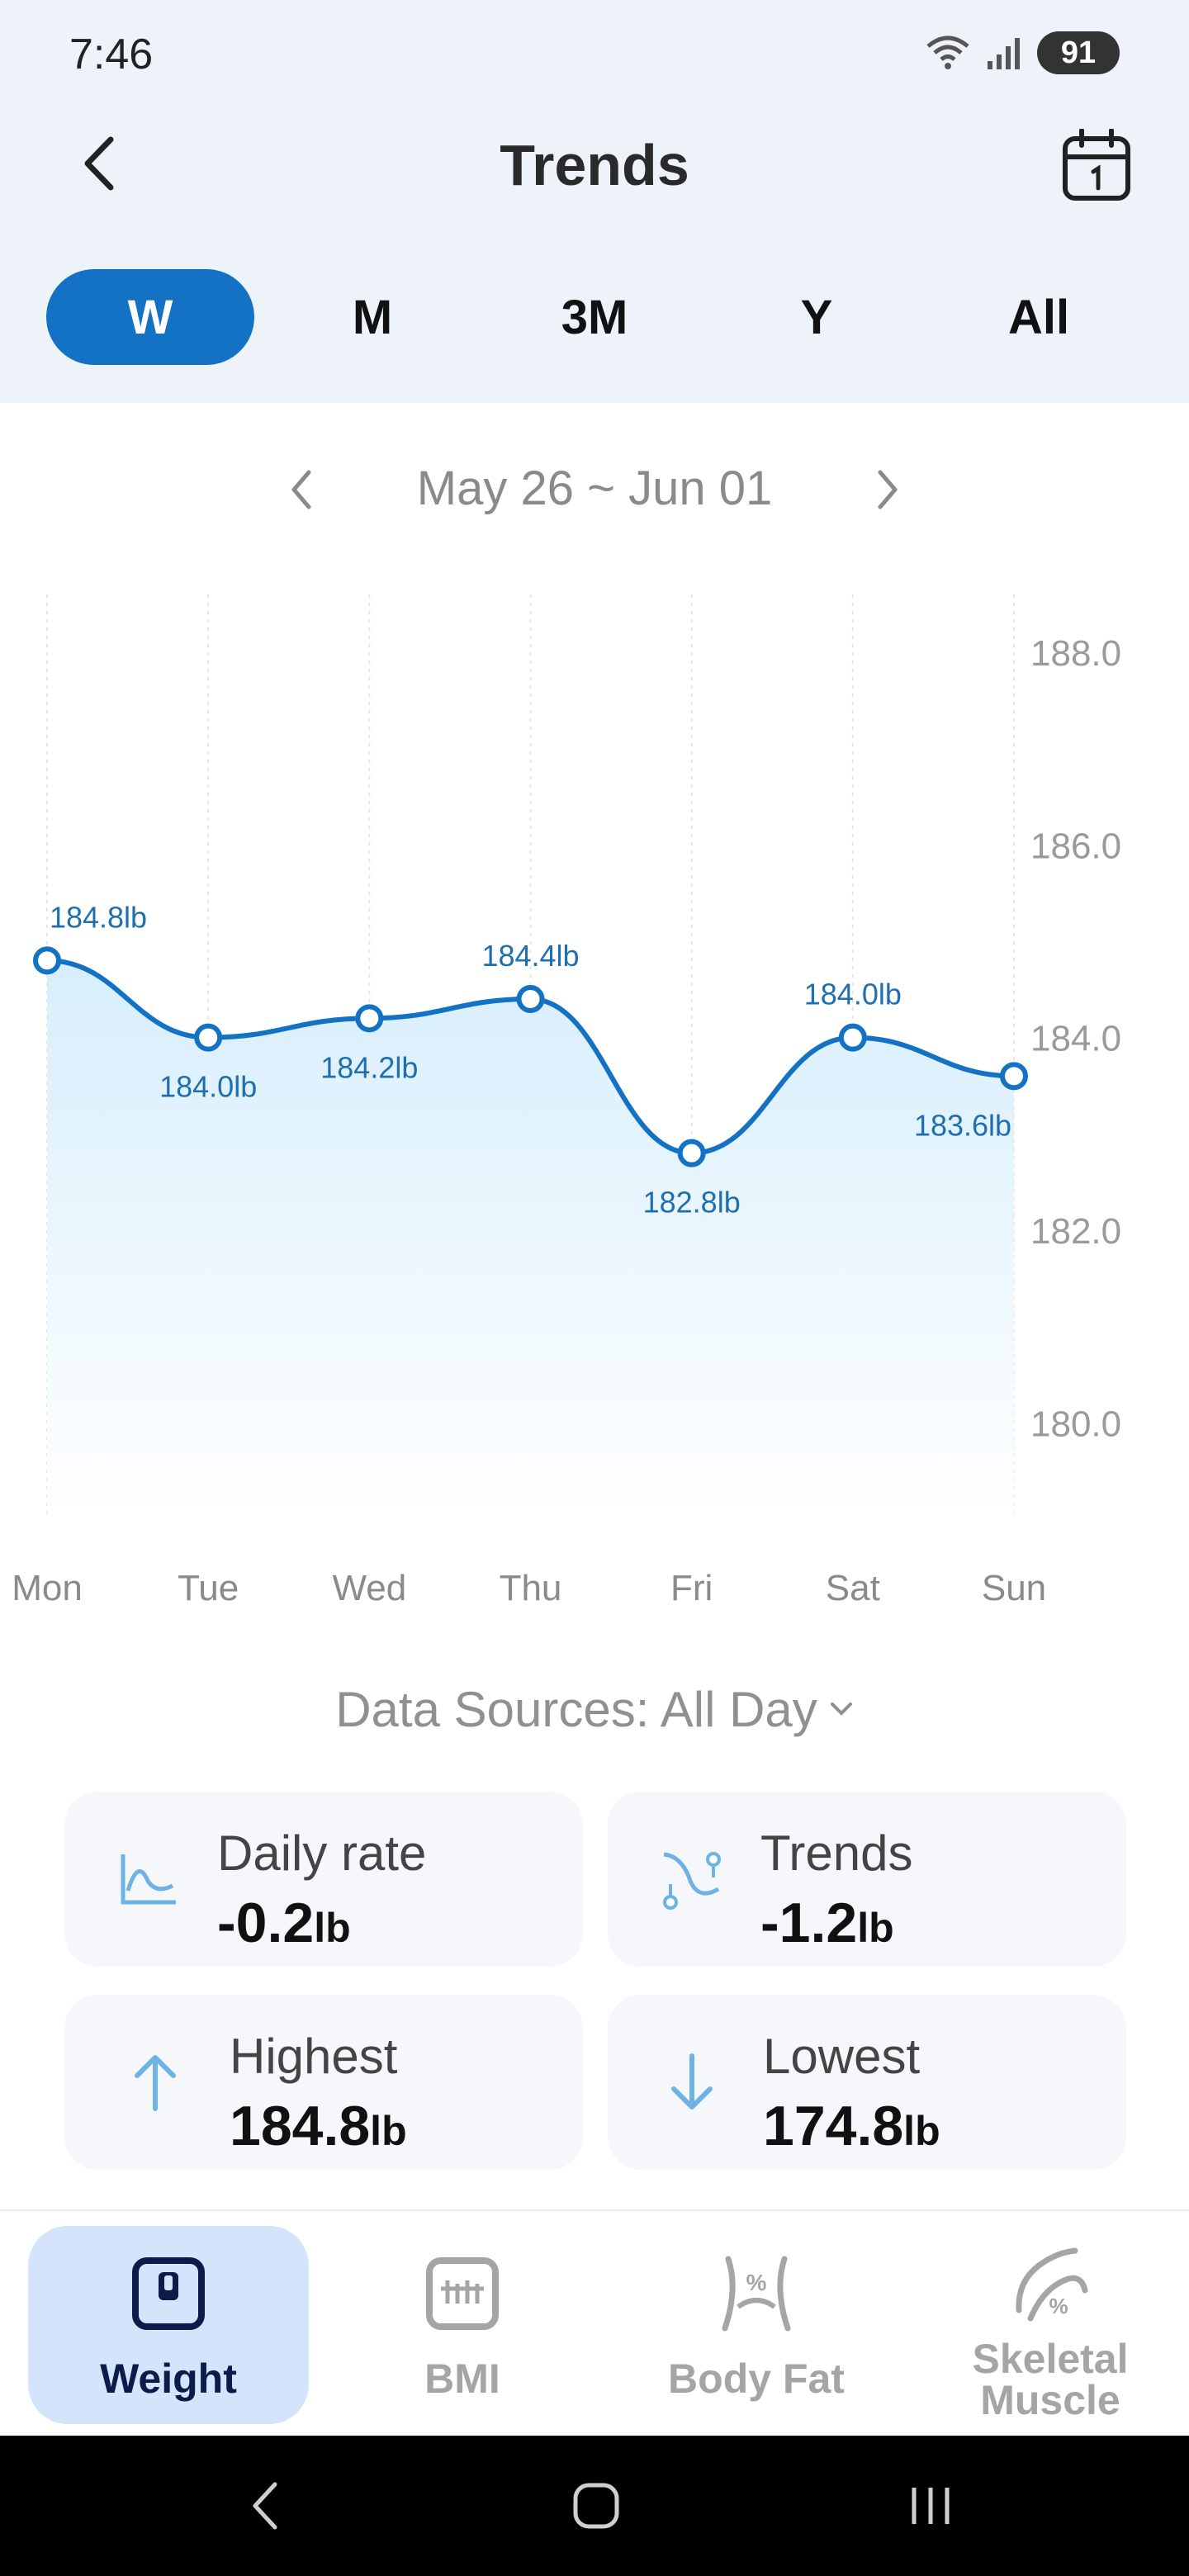 The width and height of the screenshot is (1189, 2576). What do you see at coordinates (853, 1588) in the screenshot?
I see `x-tick-label: Sat` at bounding box center [853, 1588].